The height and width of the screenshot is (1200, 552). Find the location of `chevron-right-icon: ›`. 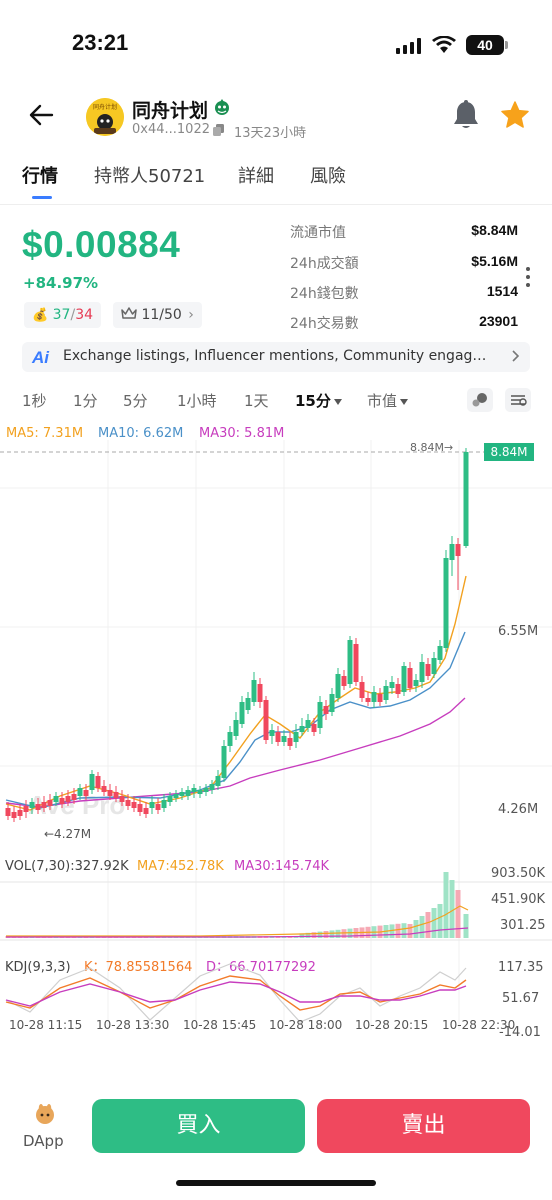

chevron-right-icon: › is located at coordinates (191, 315).